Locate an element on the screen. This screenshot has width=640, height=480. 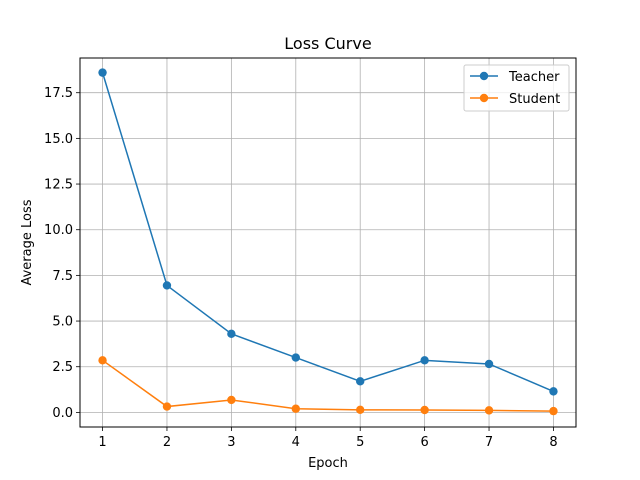
x-tick-label: 4 is located at coordinates (296, 442).